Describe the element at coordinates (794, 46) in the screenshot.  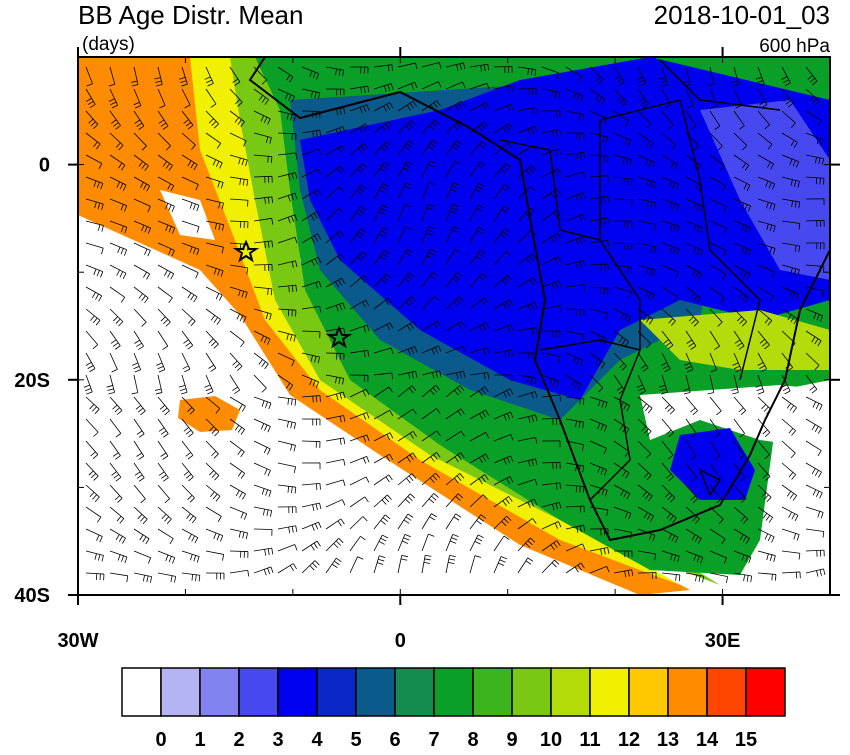
I see `level: 600 hPa` at that location.